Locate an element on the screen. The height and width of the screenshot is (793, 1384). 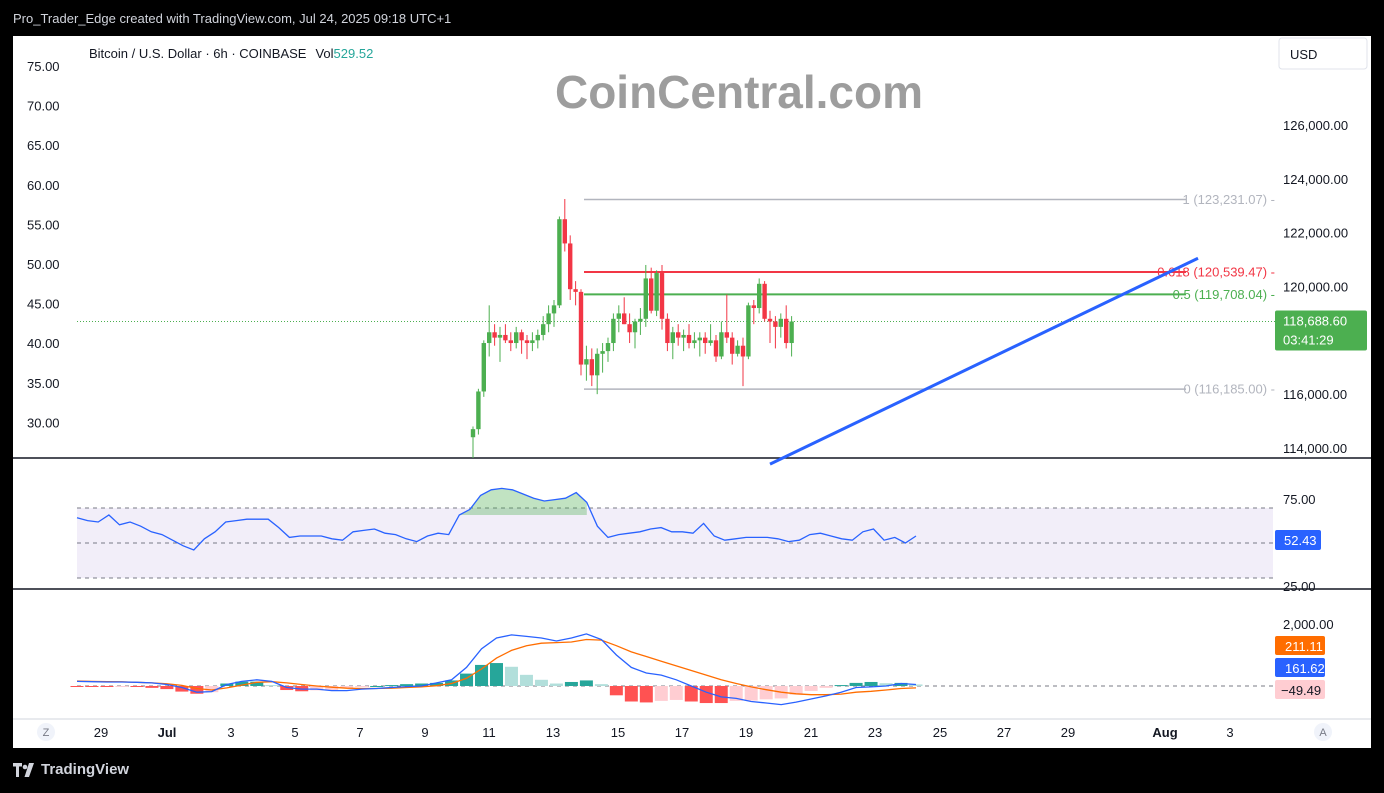
time-axis-label: 25 is located at coordinates (940, 732).